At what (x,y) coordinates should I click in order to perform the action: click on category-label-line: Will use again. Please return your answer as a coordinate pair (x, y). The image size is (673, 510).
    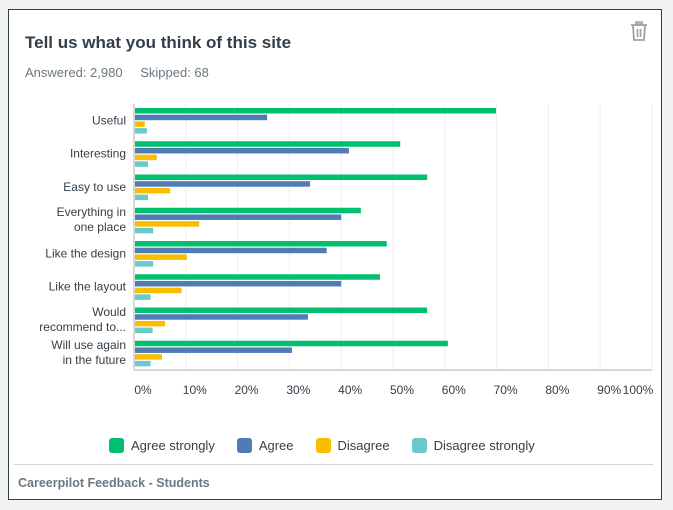
    Looking at the image, I should click on (88, 345).